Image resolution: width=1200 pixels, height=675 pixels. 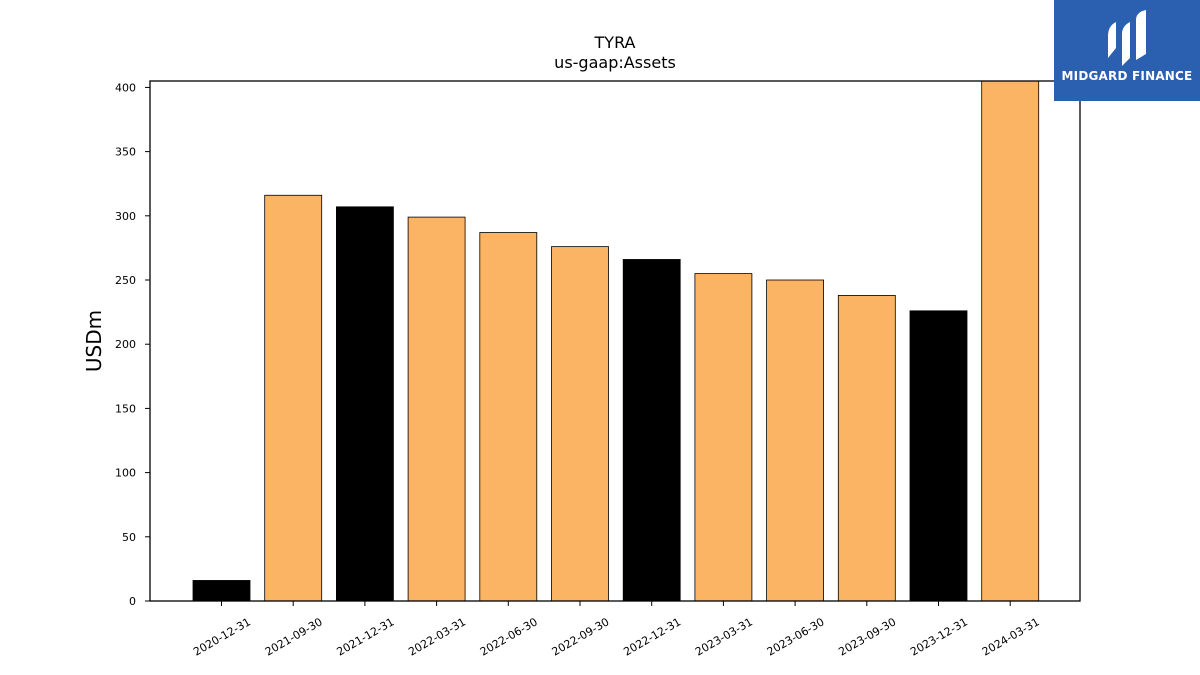 I want to click on x-tick-label: 2021-09-30, so click(x=294, y=636).